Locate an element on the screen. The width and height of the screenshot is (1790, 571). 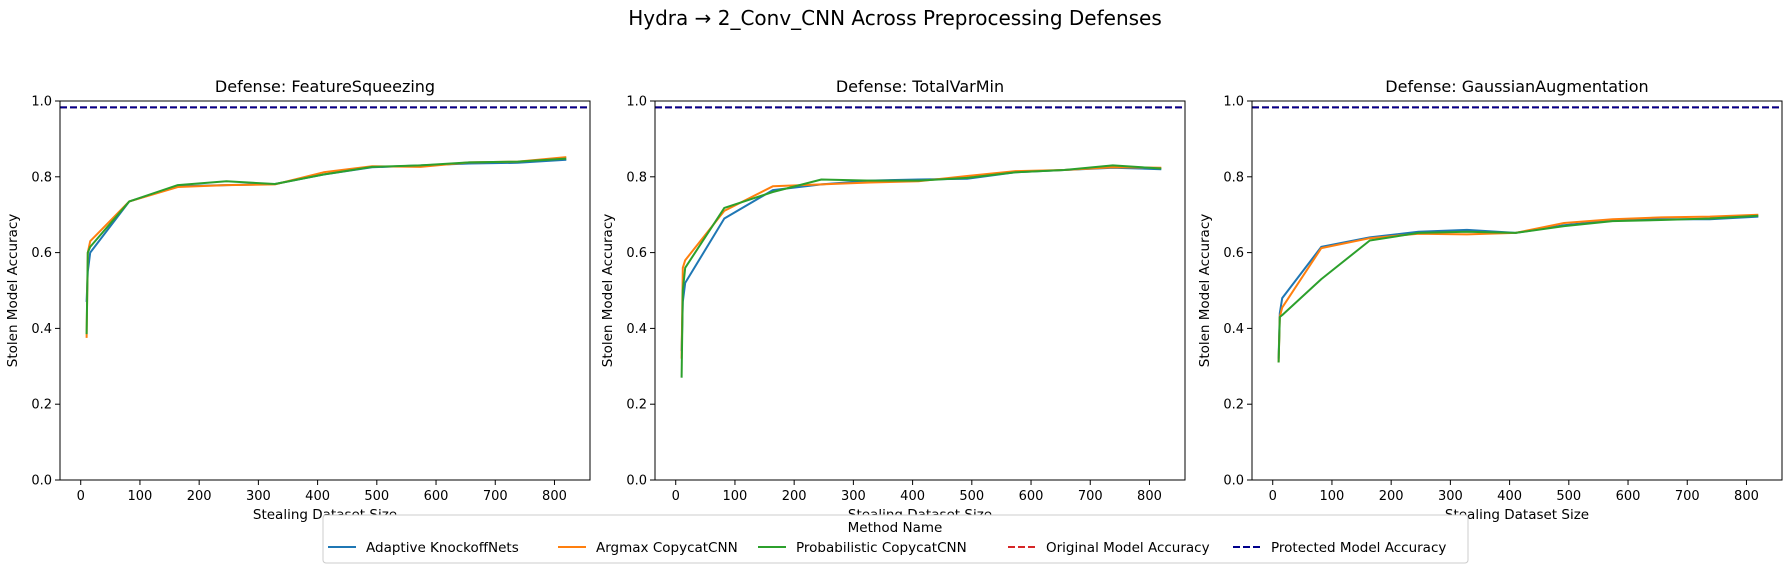
legend-label: Argmax CopycatCNN is located at coordinates (667, 548).